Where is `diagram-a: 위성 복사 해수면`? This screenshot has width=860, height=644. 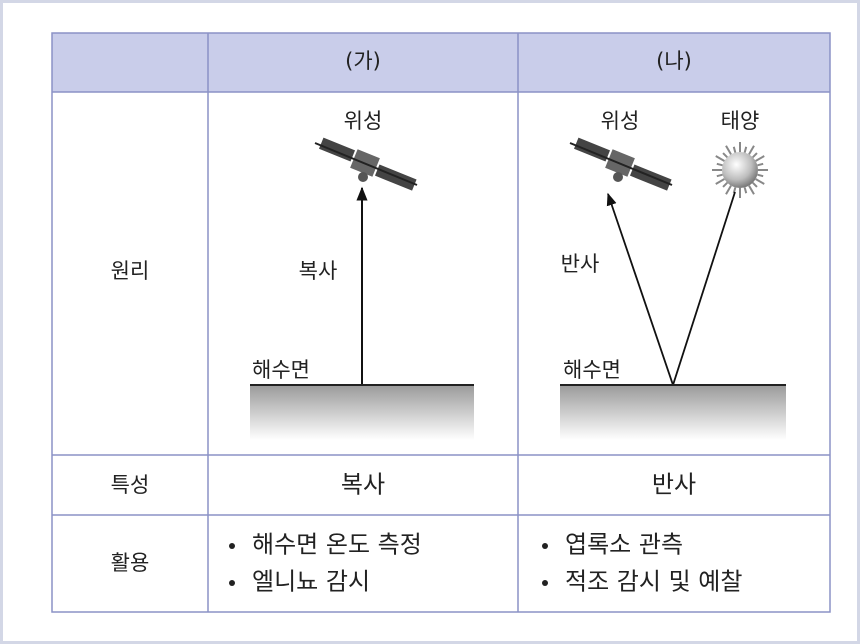 diagram-a: 위성 복사 해수면 is located at coordinates (362, 274).